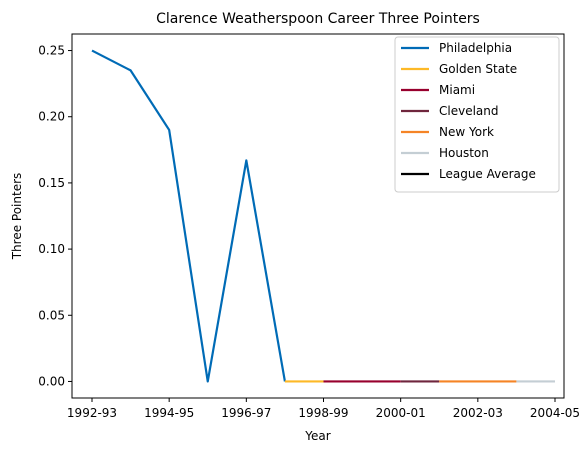  Describe the element at coordinates (457, 90) in the screenshot. I see `legend-label: Miami` at that location.